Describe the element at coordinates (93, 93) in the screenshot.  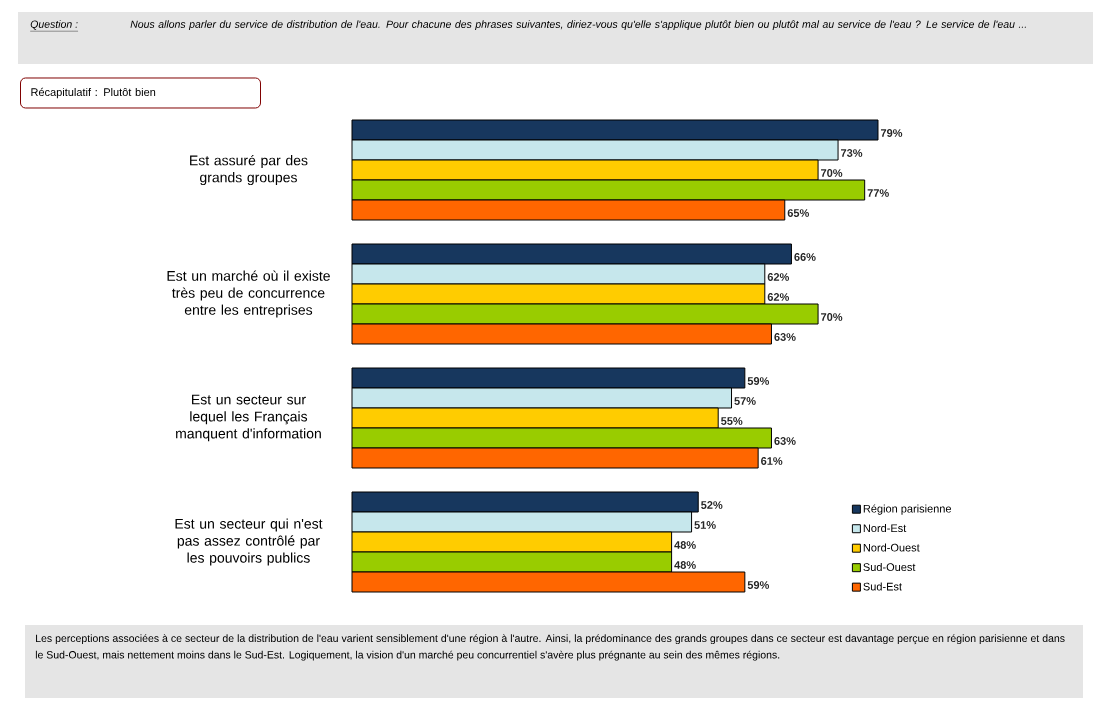
I see `text: Récapitulatif : Plutôt bien` at that location.